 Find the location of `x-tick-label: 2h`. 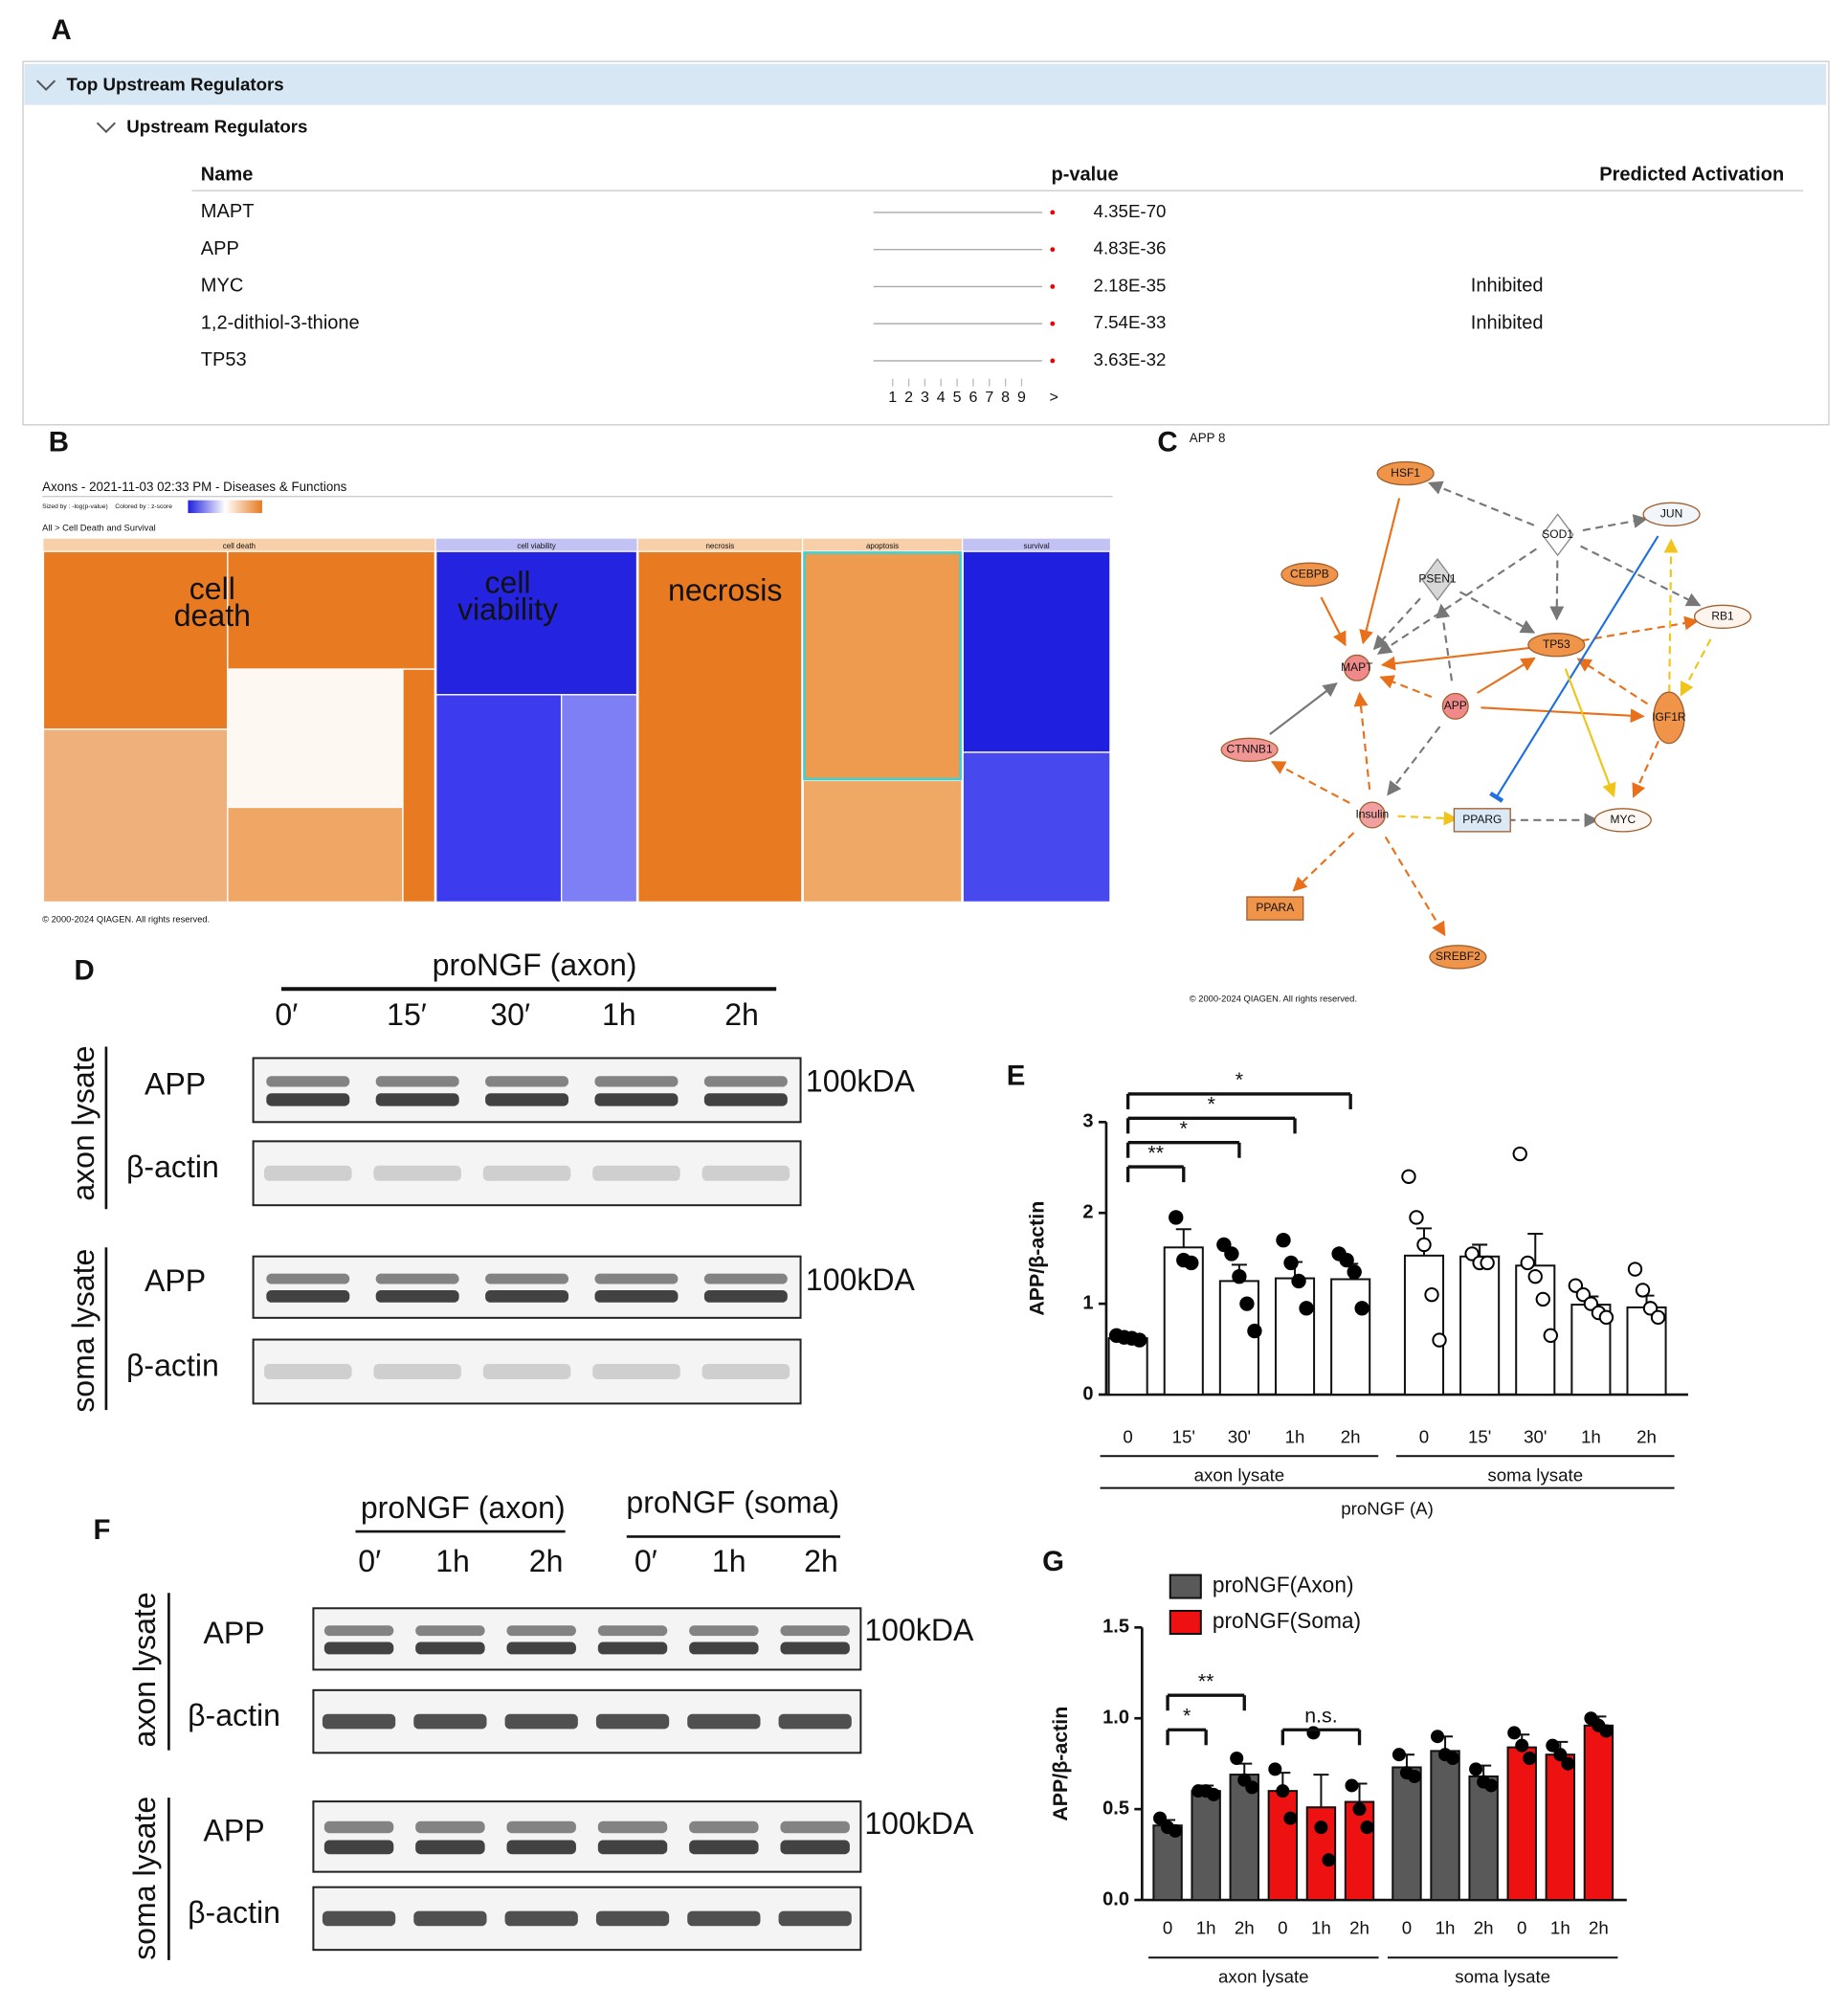

x-tick-label: 2h is located at coordinates (1599, 1928).